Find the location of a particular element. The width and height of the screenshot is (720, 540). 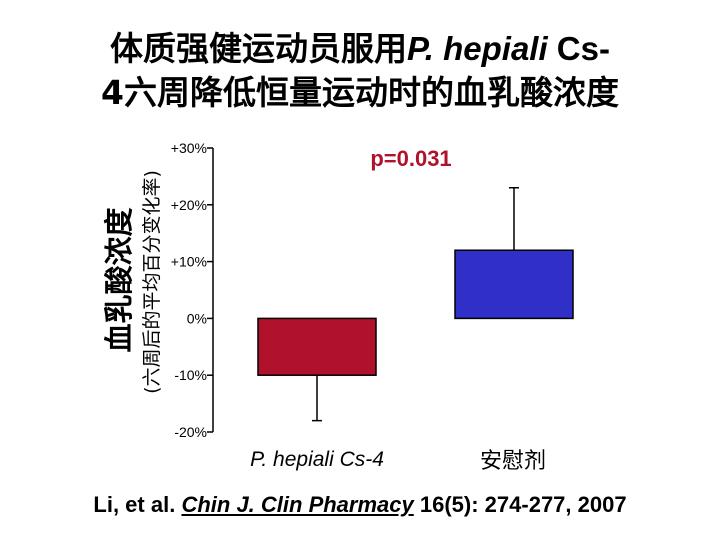

y-tick-label: +20% is located at coordinates (189, 205).